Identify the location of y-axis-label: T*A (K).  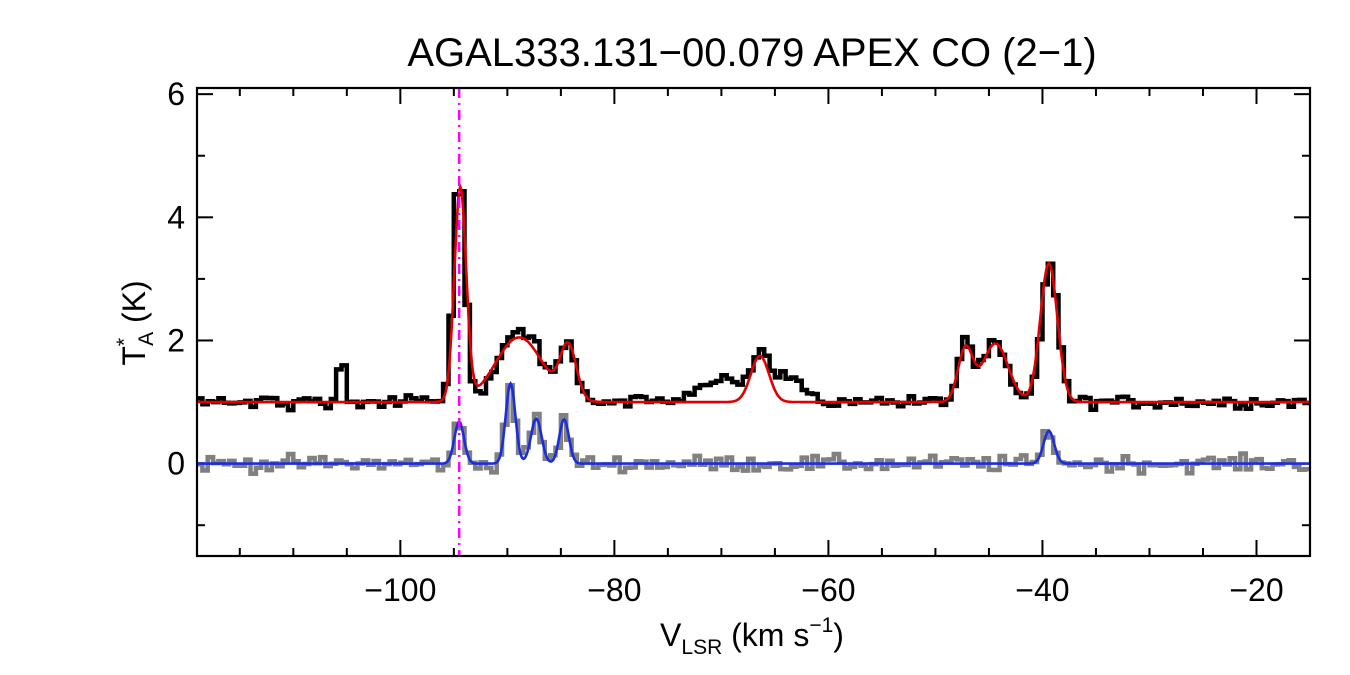
(135, 322).